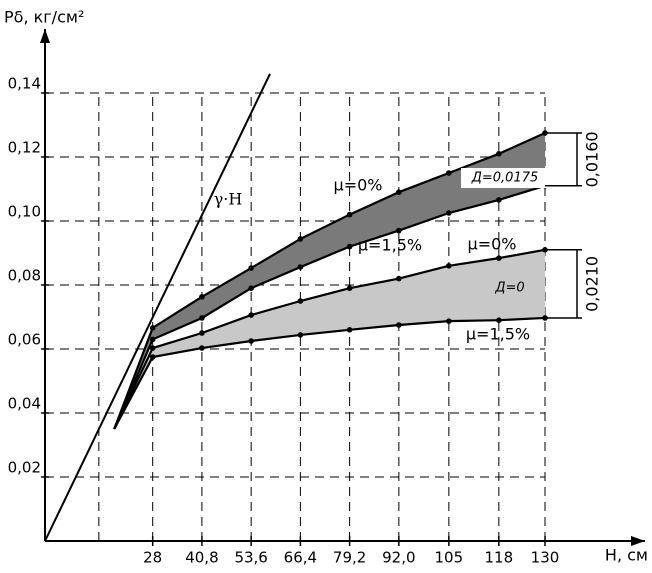 The width and height of the screenshot is (652, 573). I want to click on y-tick-label: 0,14, so click(24, 84).